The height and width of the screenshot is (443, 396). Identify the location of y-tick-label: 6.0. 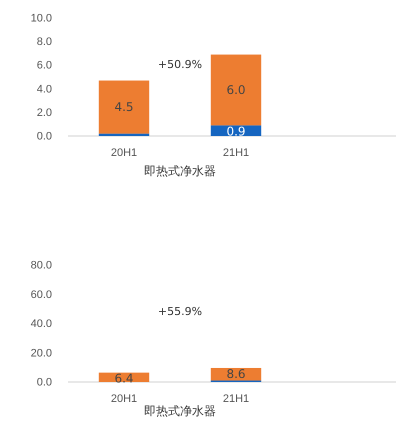
(44, 66).